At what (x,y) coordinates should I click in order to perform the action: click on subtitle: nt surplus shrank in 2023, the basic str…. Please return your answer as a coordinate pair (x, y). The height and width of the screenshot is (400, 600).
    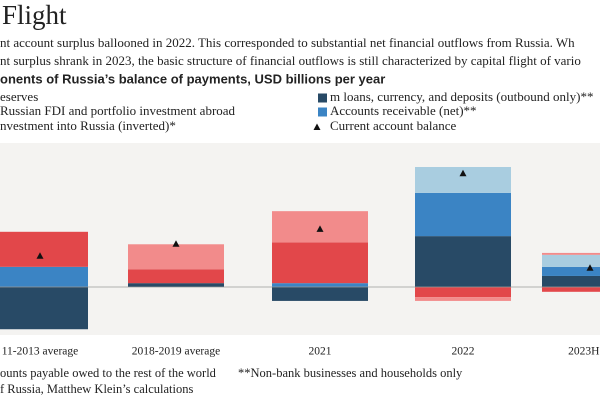
    Looking at the image, I should click on (290, 60).